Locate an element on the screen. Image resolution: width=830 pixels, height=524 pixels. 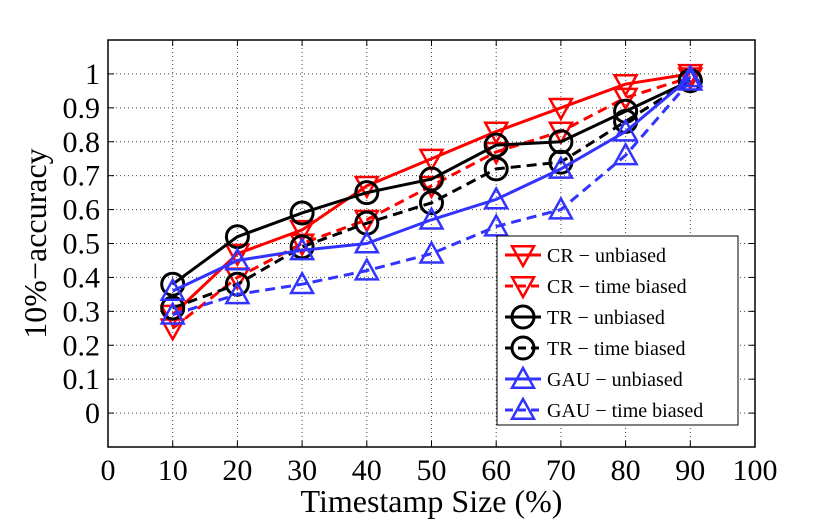
y-tick-label: 0.8 is located at coordinates (82, 142).